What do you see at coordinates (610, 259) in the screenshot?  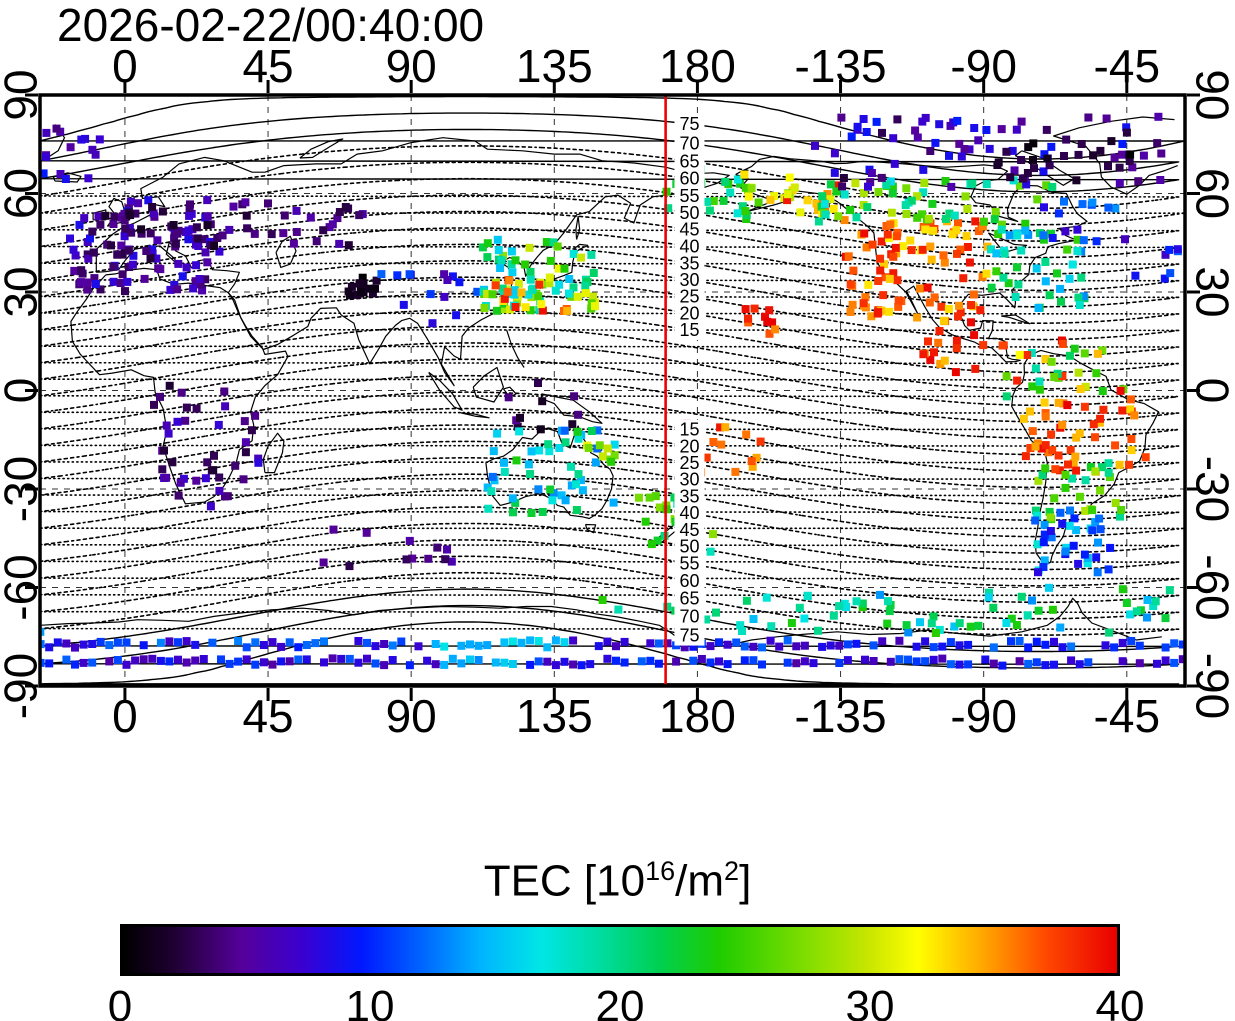 I see `contour-line` at bounding box center [610, 259].